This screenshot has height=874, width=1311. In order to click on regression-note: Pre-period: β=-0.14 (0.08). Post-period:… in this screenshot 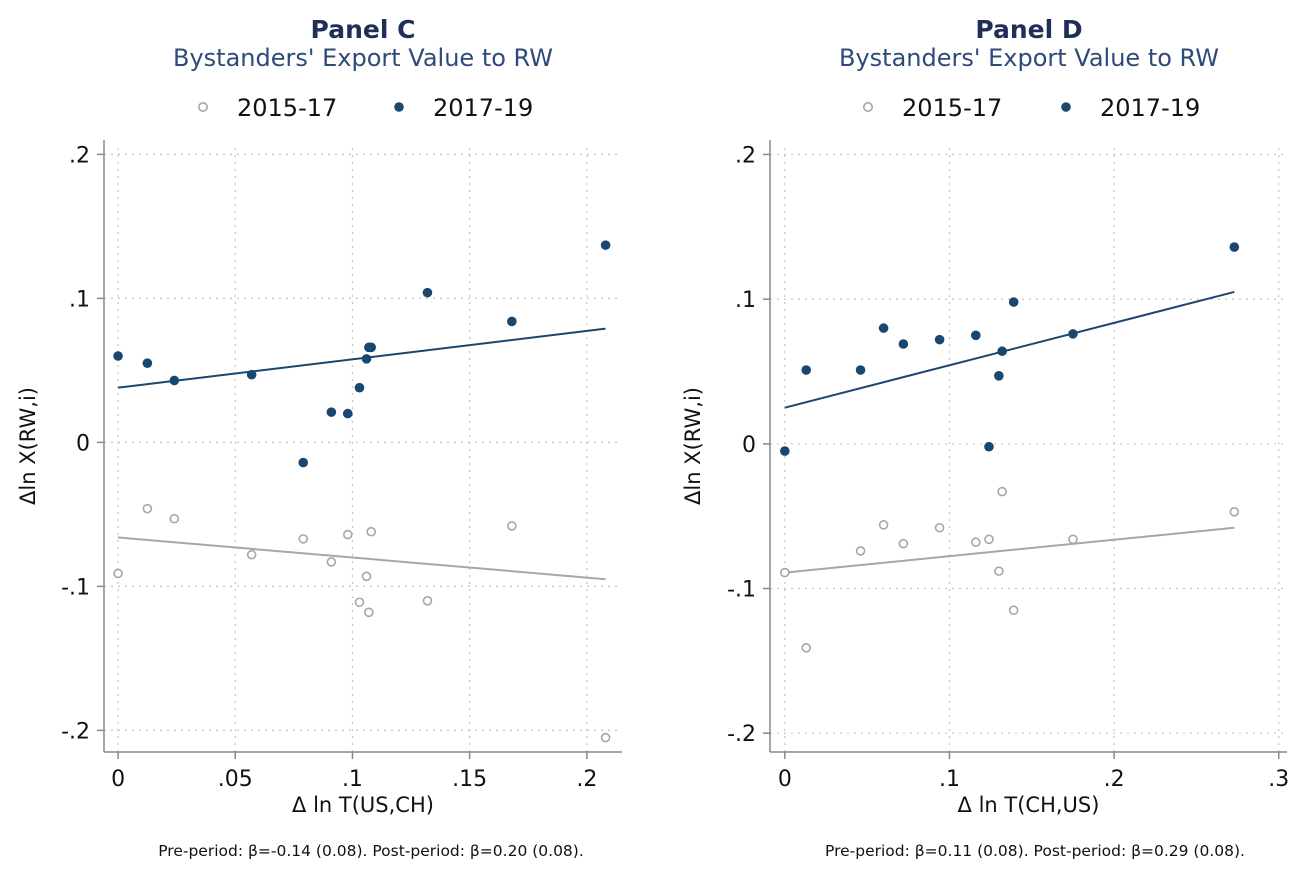, I will do `click(371, 851)`.